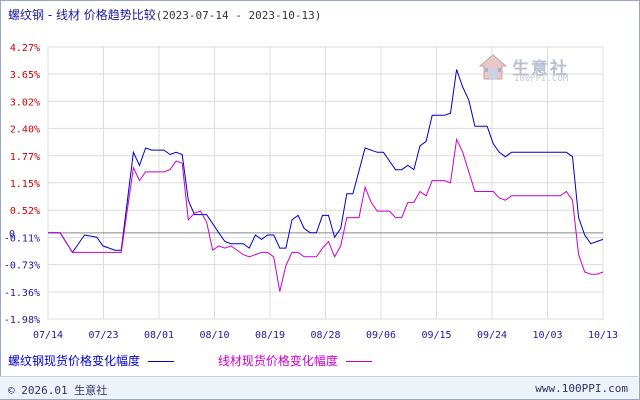 Image resolution: width=640 pixels, height=400 pixels. Describe the element at coordinates (381, 335) in the screenshot. I see `x-tick-label: 09/06` at that location.